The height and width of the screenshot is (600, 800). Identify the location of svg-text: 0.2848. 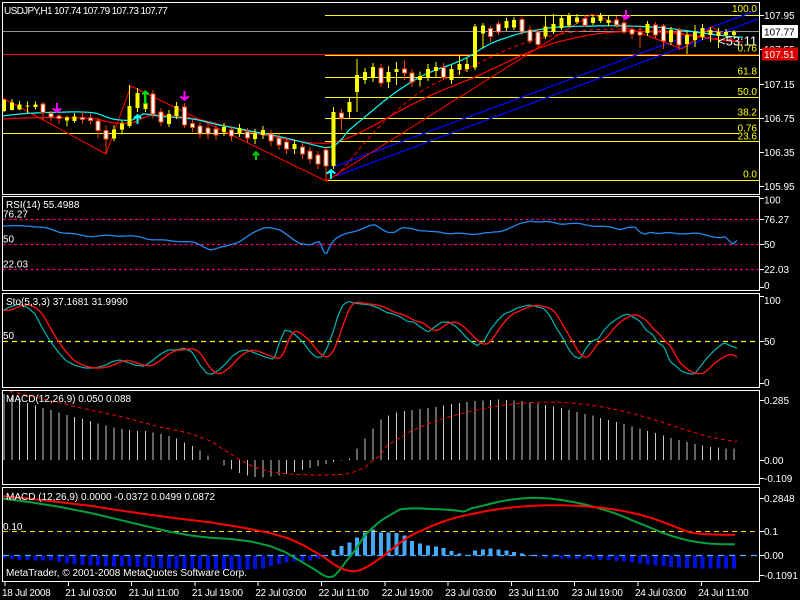
(779, 499).